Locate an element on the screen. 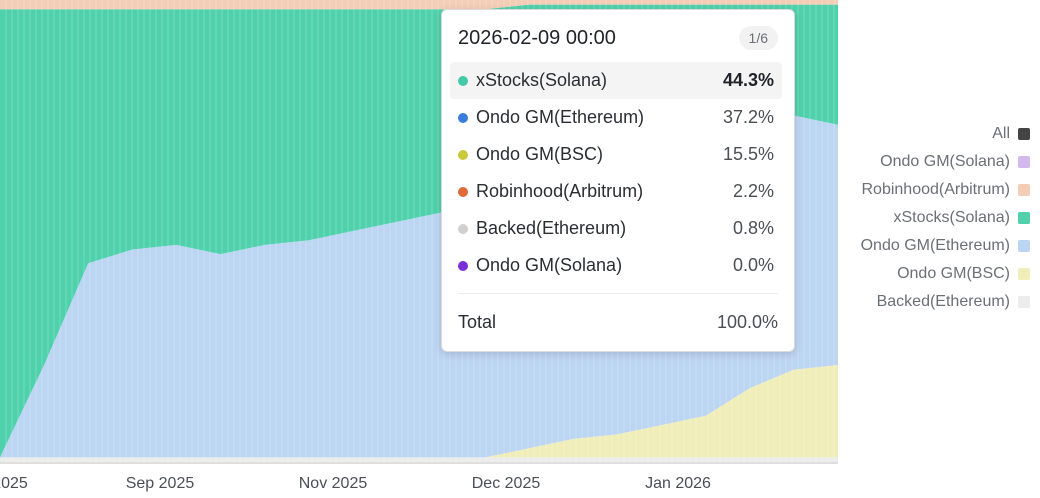  tooltip-row-value: 15.5% is located at coordinates (748, 154).